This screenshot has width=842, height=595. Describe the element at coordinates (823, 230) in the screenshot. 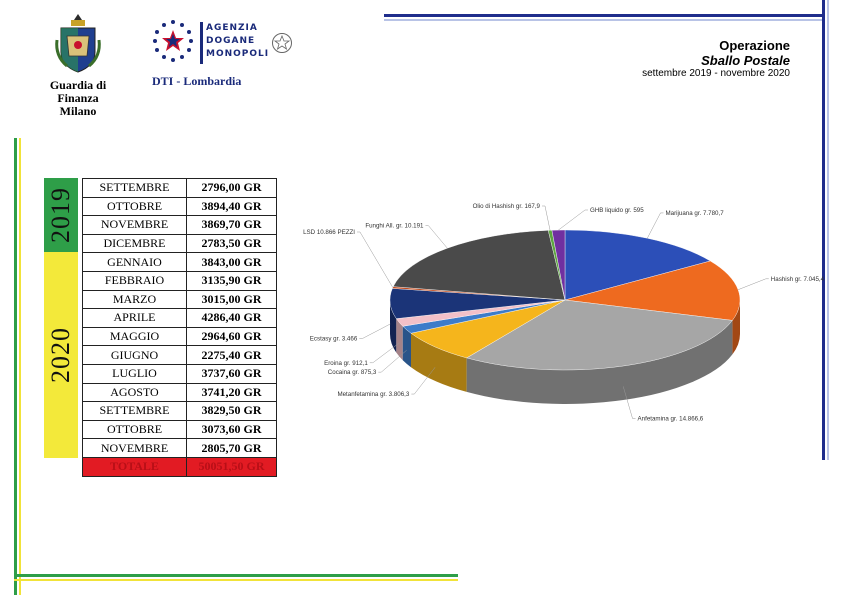

I see `right-blue-stripe-dark` at that location.